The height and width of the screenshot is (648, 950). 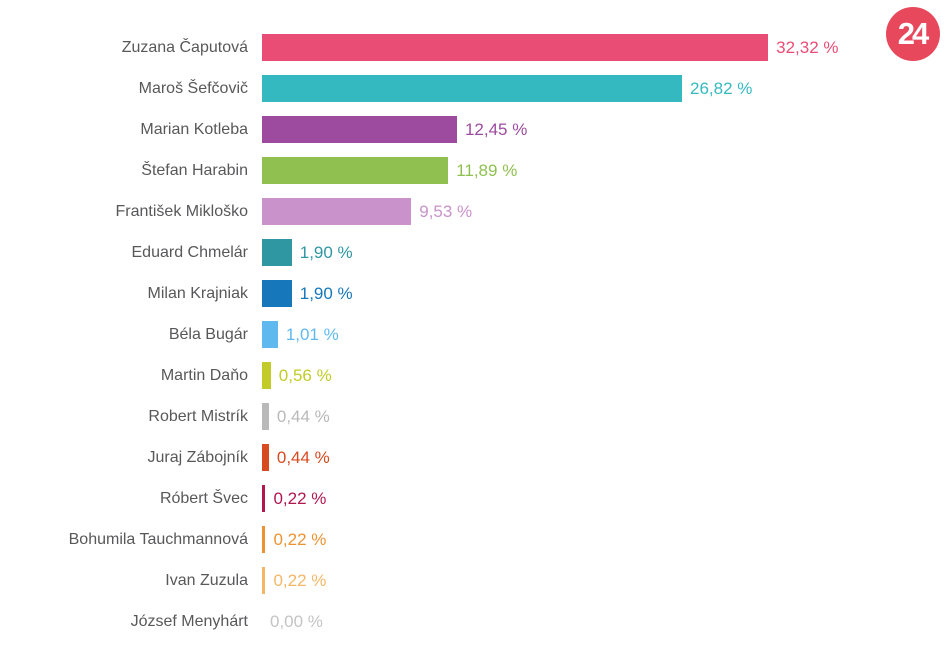 I want to click on bar-row: Béla Bugár 1,01 %, so click(x=475, y=334).